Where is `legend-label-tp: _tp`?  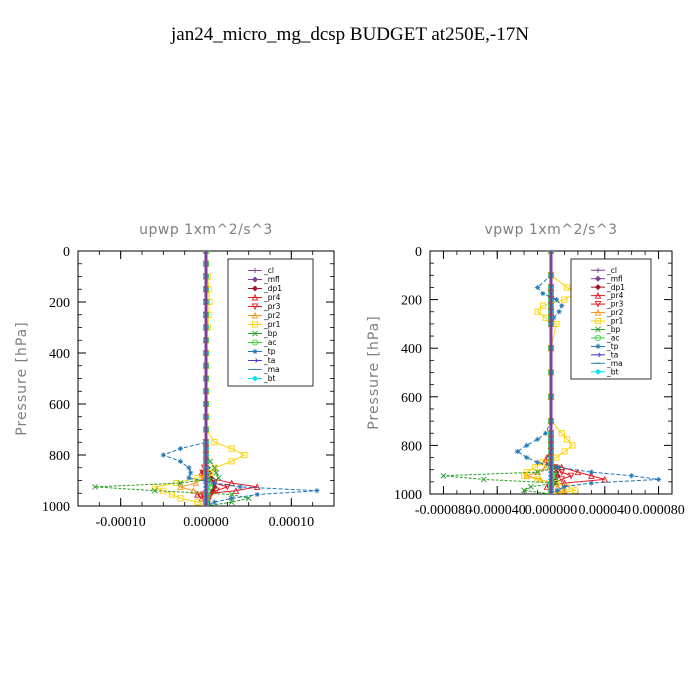 legend-label-tp: _tp is located at coordinates (269, 351).